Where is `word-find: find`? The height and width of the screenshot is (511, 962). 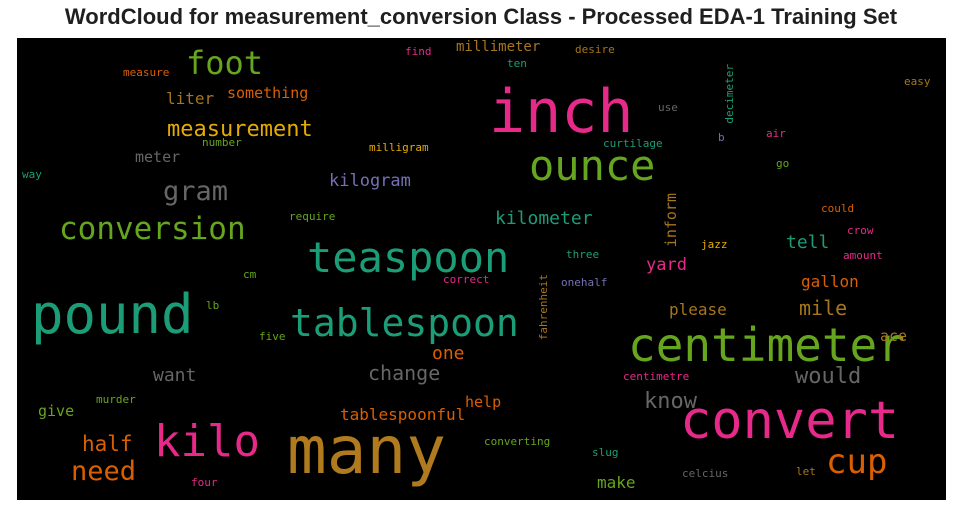
word-find: find is located at coordinates (418, 51).